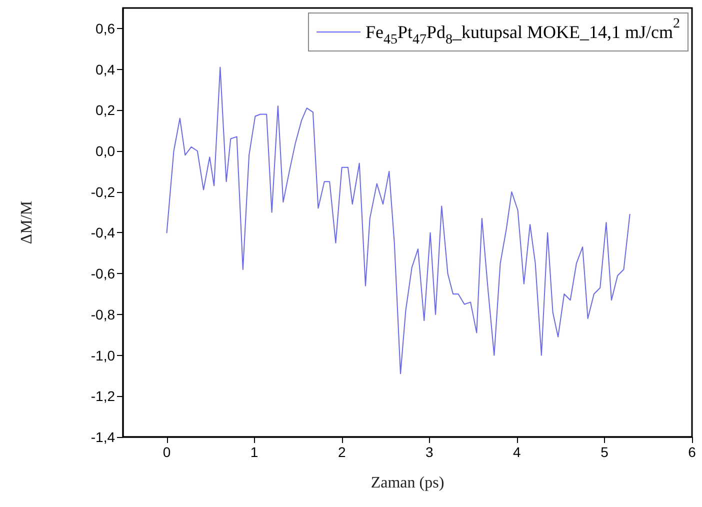 The image size is (702, 507). Describe the element at coordinates (103, 314) in the screenshot. I see `y-tick-label: -0,8` at that location.